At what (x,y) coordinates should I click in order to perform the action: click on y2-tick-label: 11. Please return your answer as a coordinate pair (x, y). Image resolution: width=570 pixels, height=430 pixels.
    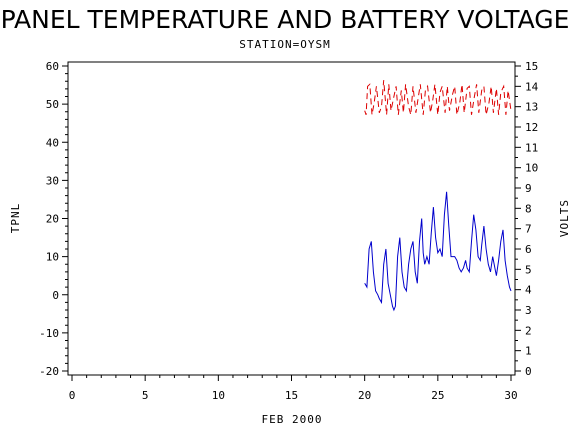
    Looking at the image, I should click on (531, 147).